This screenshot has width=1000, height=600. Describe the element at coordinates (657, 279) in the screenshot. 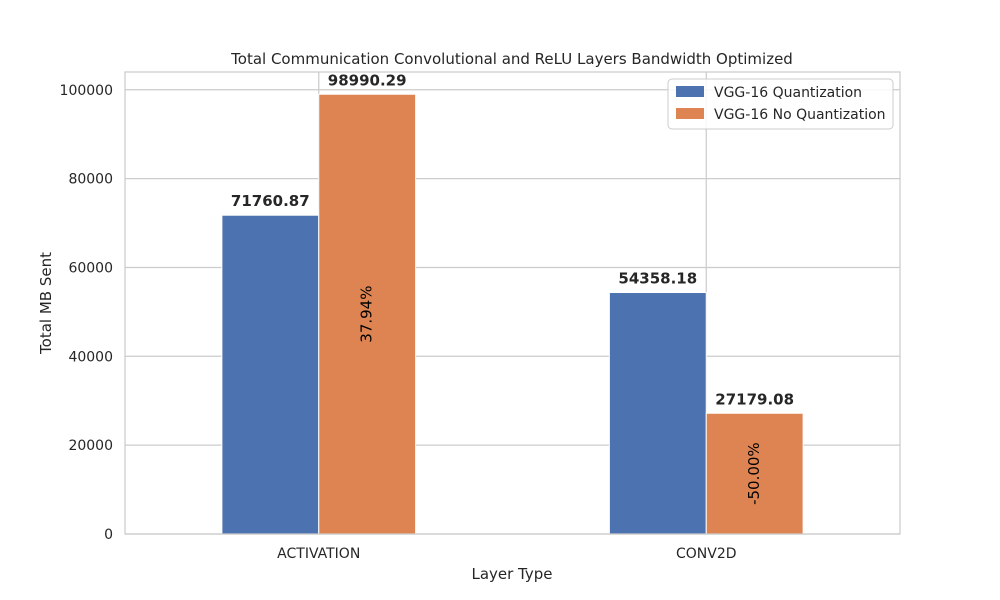

I see `bar-value-label: 54358.18` at that location.